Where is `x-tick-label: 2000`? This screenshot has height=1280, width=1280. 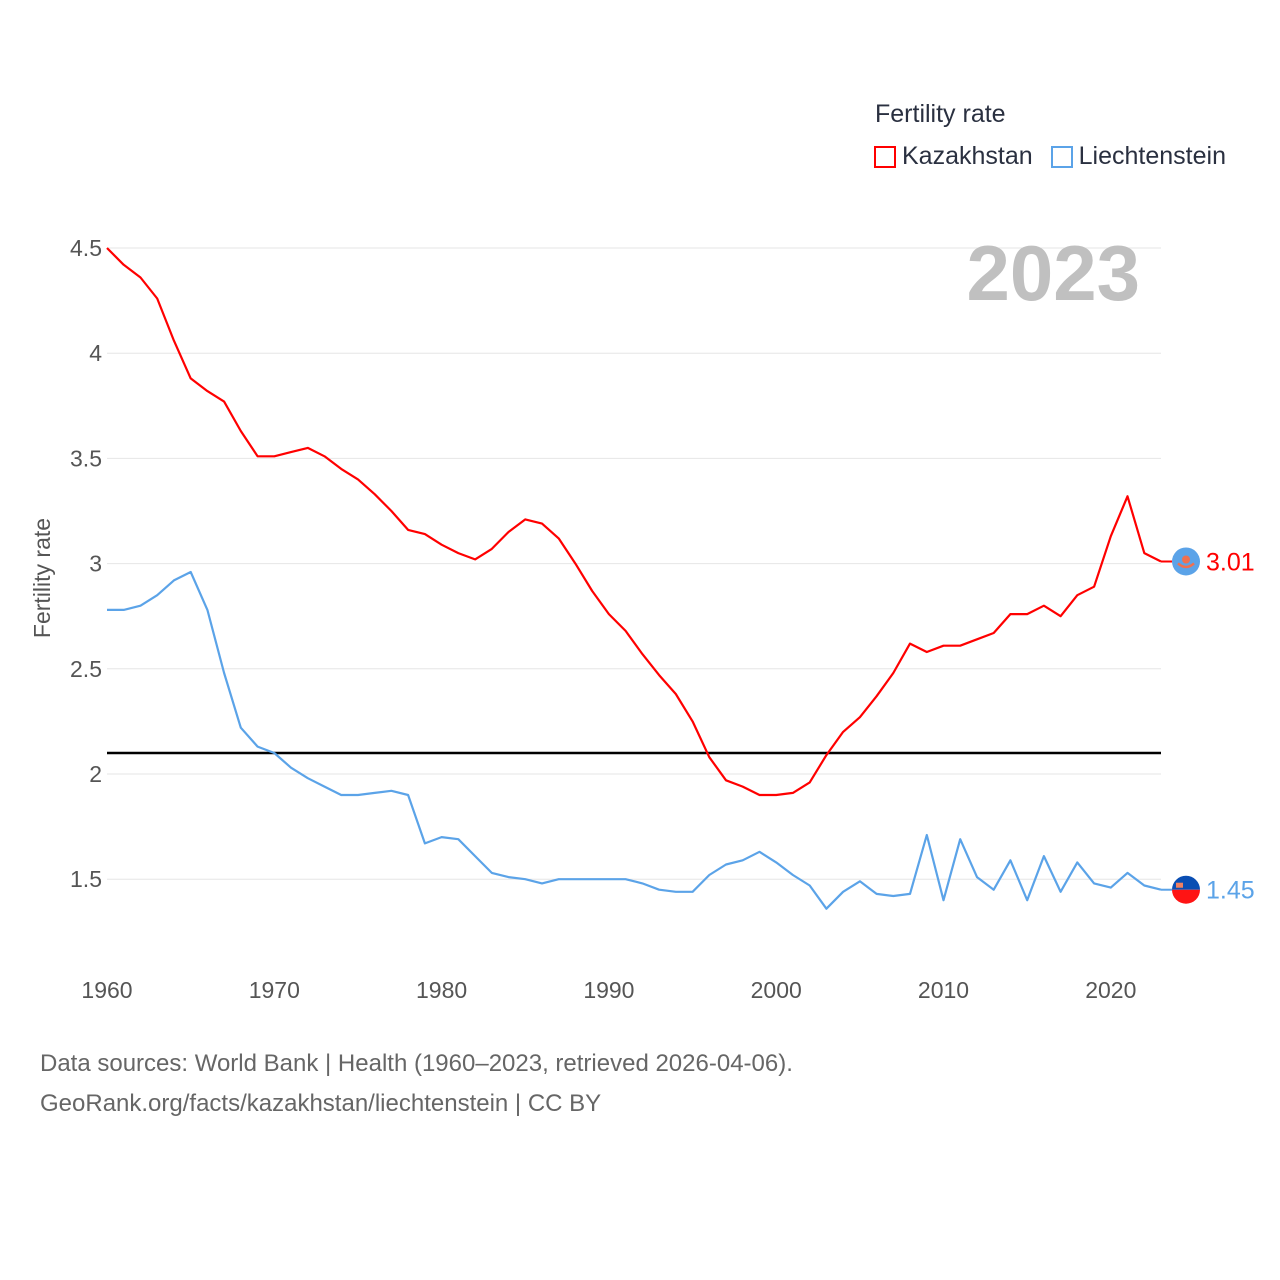
x-tick-label: 2000 is located at coordinates (776, 990).